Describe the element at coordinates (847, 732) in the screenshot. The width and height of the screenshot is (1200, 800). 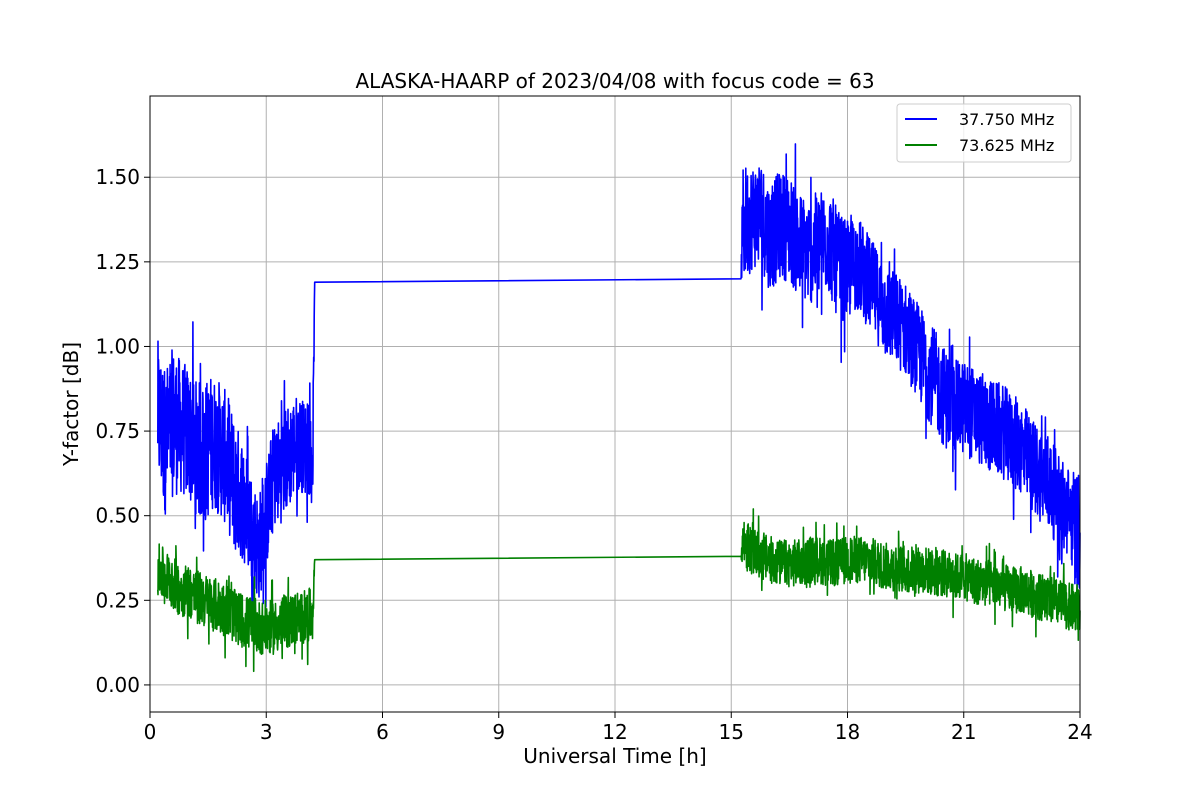
I see `x-tick-label: 18` at that location.